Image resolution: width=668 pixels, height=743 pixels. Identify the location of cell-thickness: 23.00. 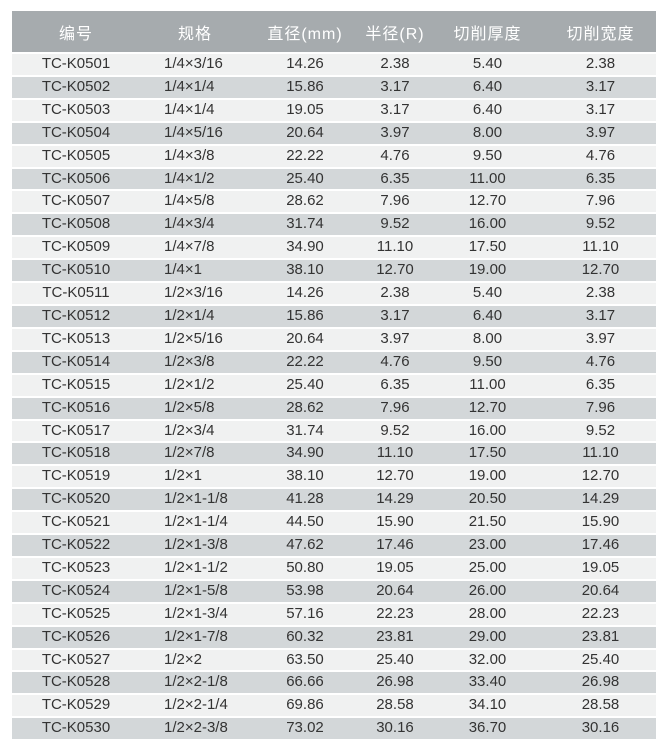
(487, 546).